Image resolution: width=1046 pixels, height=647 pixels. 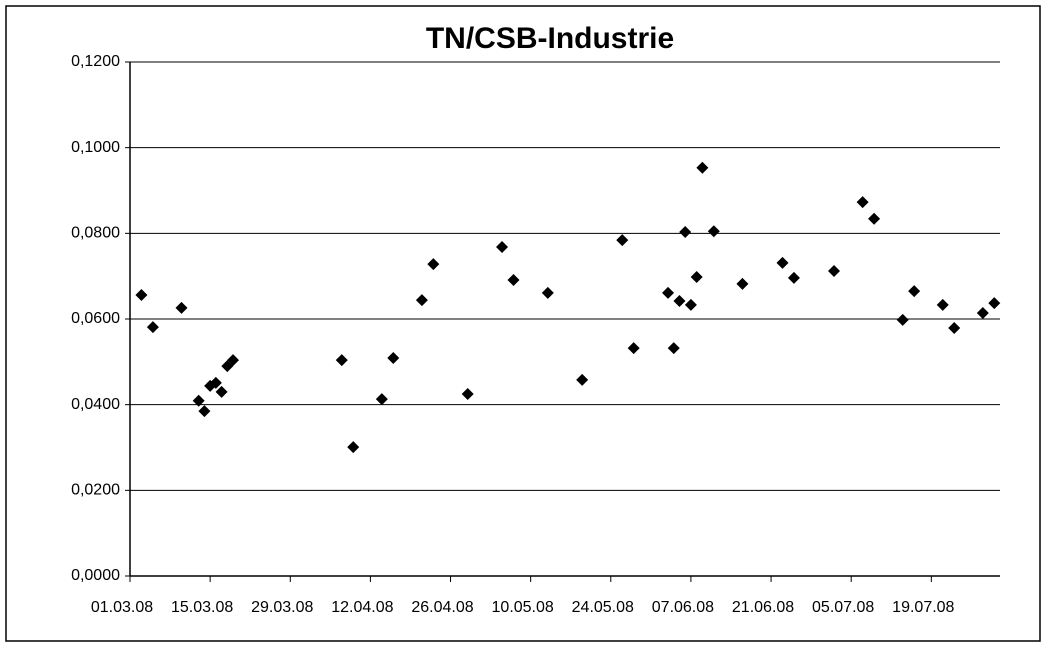 What do you see at coordinates (843, 607) in the screenshot?
I see `x-tick-label: 05.07.08` at bounding box center [843, 607].